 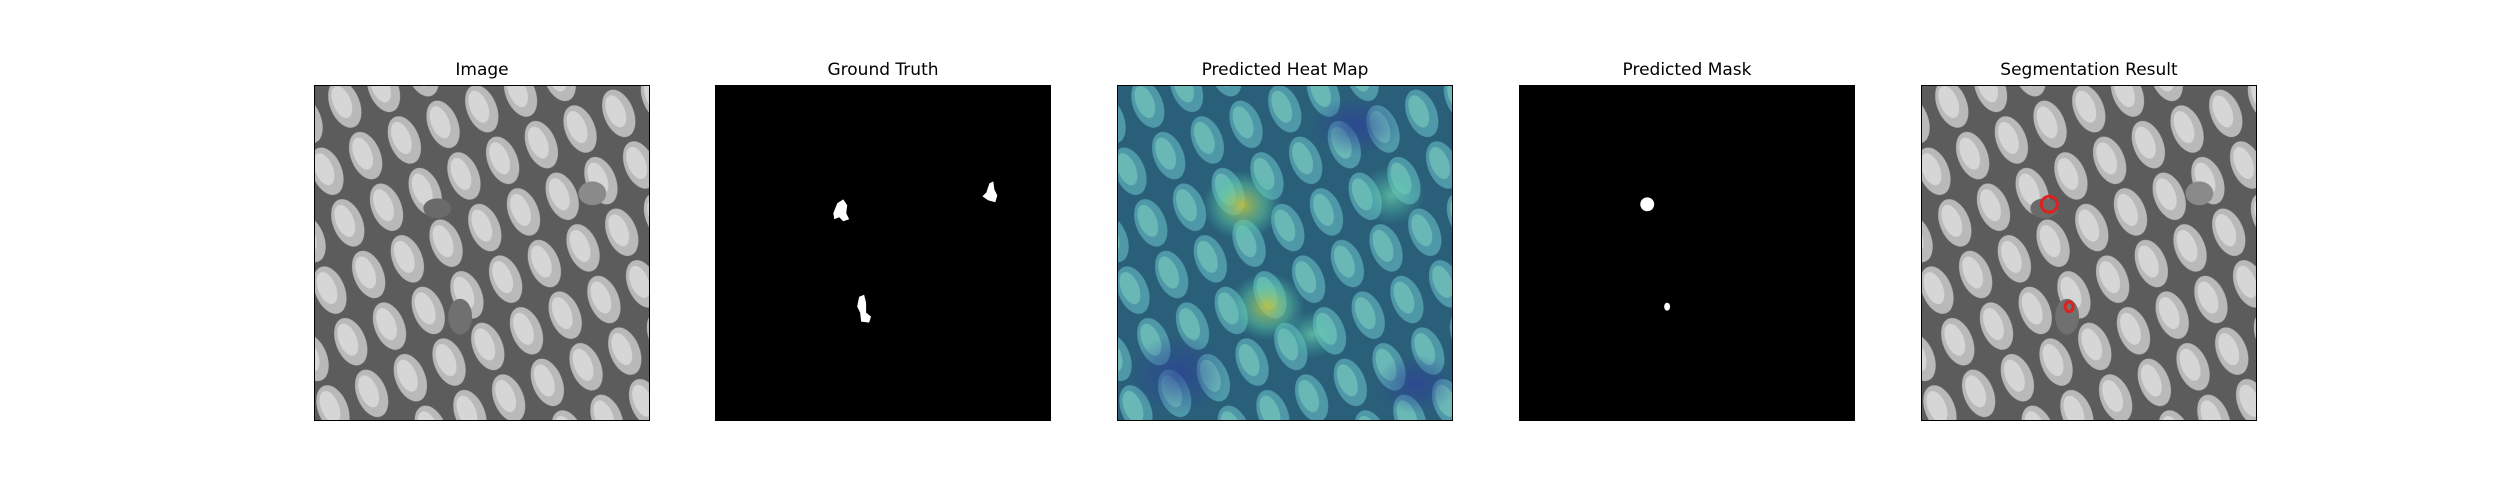 What do you see at coordinates (1687, 70) in the screenshot?
I see `panel-title-predicted-mask: Predicted Mask` at bounding box center [1687, 70].